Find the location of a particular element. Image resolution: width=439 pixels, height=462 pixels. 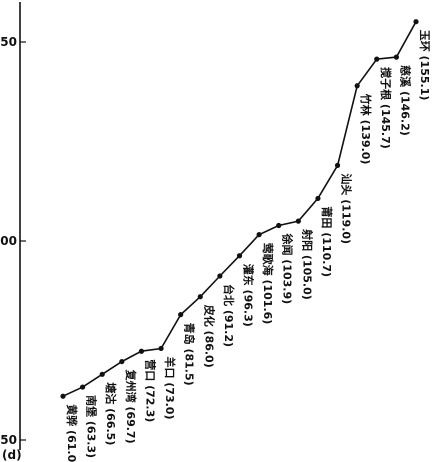

y-tick-label: 50 is located at coordinates (8, 440).